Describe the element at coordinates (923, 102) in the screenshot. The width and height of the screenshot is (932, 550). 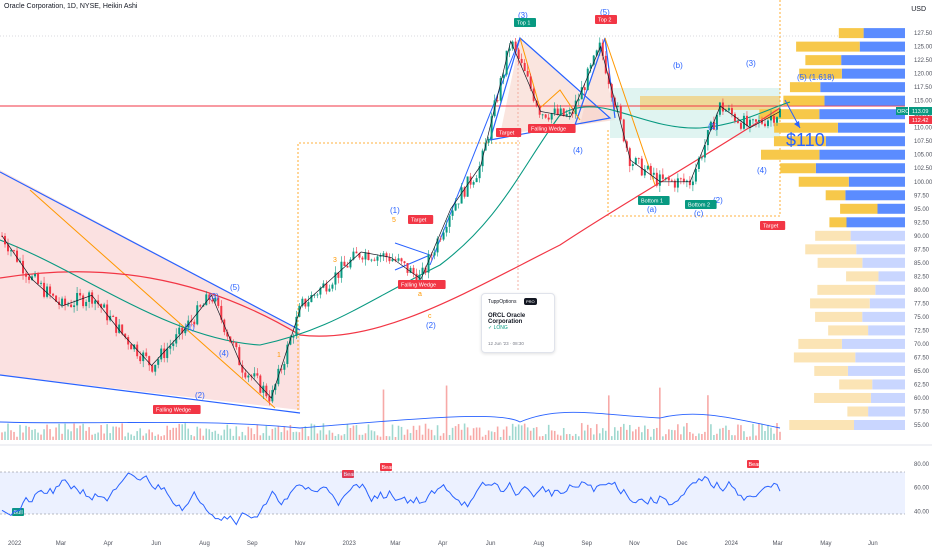
I see `y-tick-label: 115.00` at that location.